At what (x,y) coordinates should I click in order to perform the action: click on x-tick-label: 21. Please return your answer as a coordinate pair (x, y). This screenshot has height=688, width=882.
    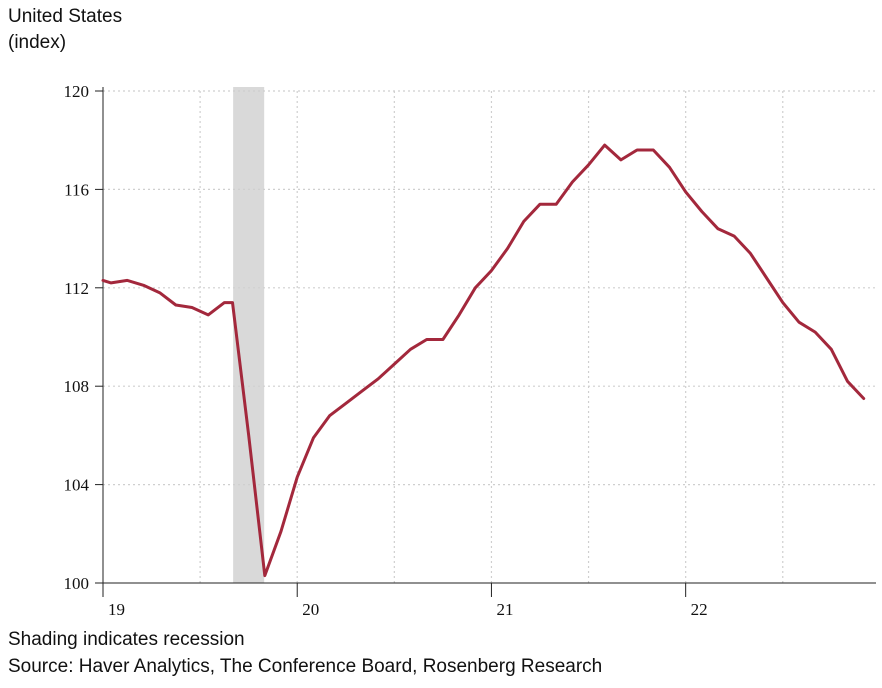
    Looking at the image, I should click on (504, 609).